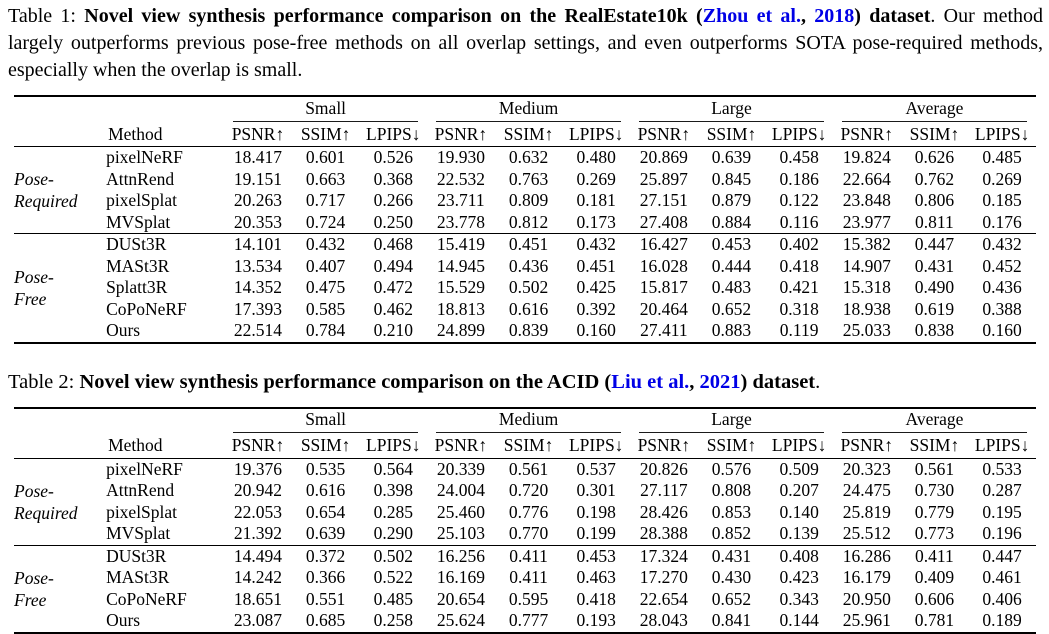  Describe the element at coordinates (119, 109) in the screenshot. I see `header-corner` at that location.